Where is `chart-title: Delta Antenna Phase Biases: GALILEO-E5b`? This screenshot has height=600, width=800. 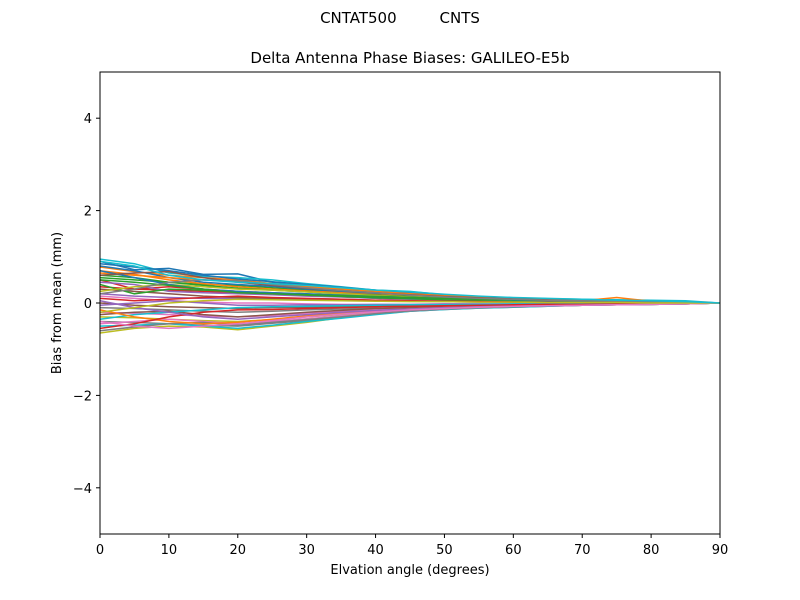 chart-title: Delta Antenna Phase Biases: GALILEO-E5b is located at coordinates (409, 58).